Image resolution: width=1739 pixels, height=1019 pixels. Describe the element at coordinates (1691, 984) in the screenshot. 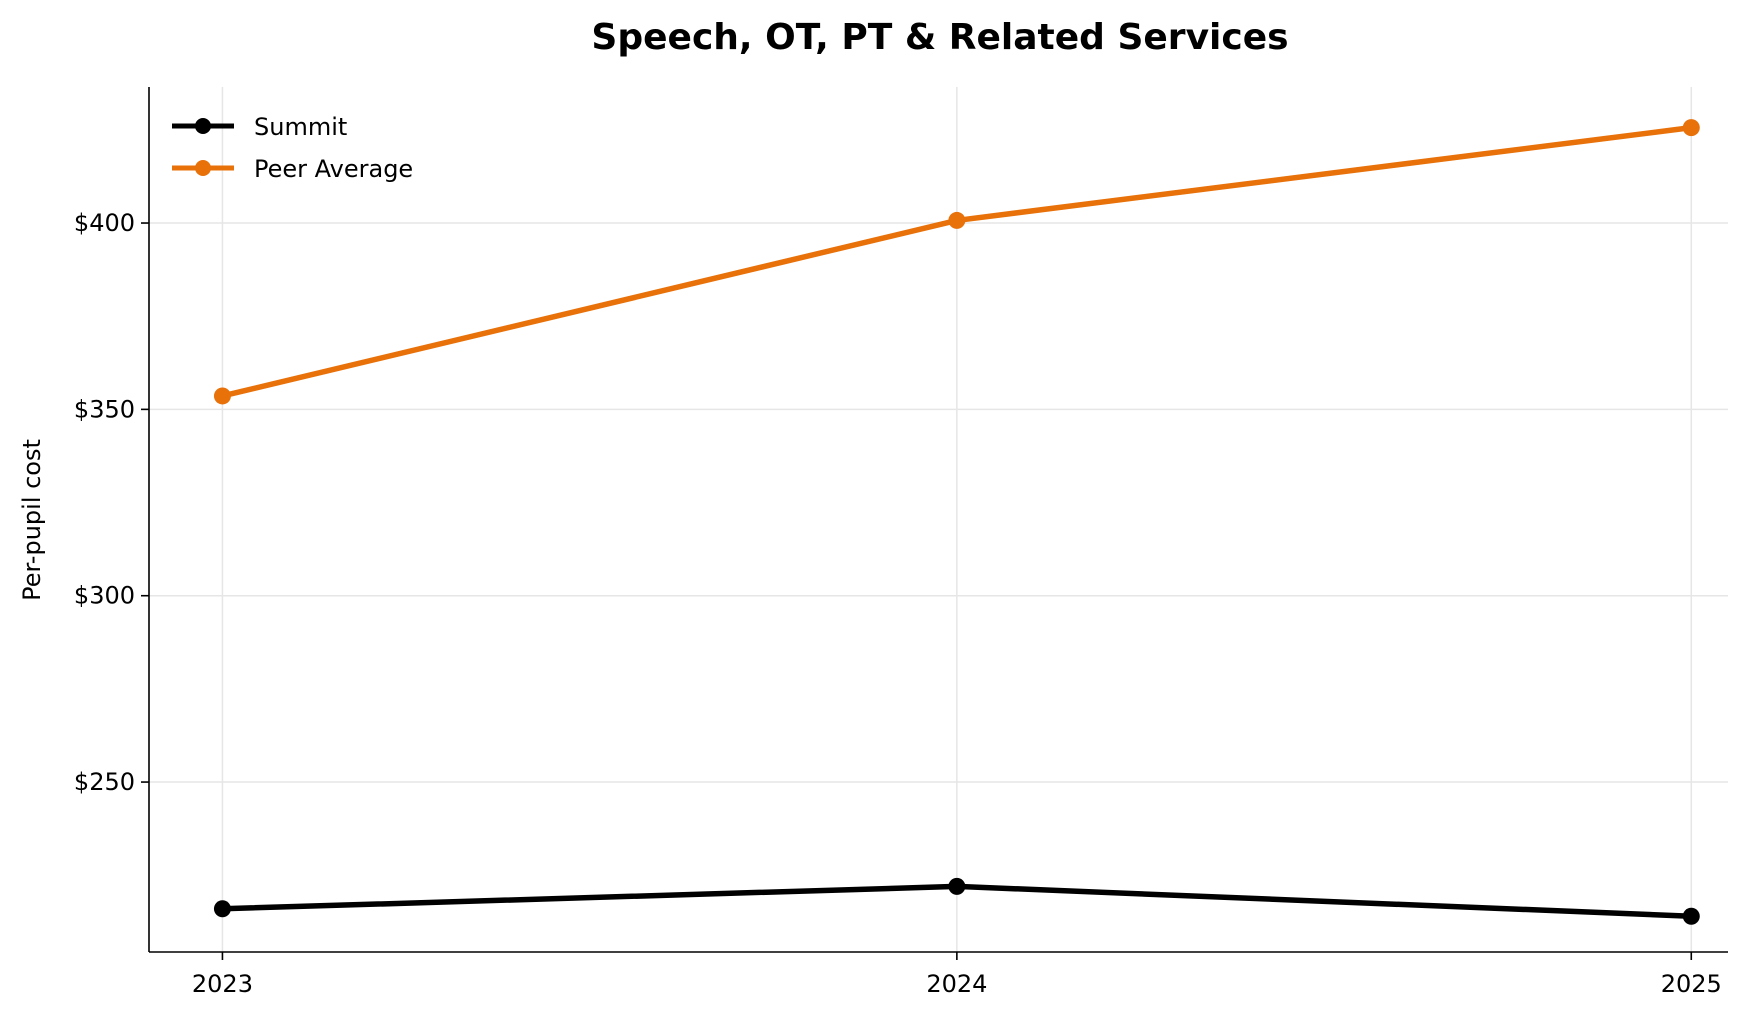

I see `x-tick-label: 2025` at that location.